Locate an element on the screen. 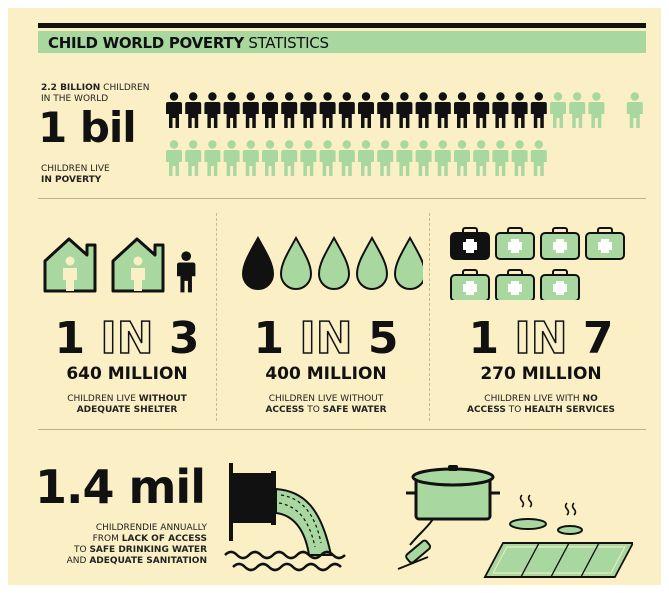  poverty-label: CHILDREN LIVE IN POVERTY is located at coordinates (75, 174).